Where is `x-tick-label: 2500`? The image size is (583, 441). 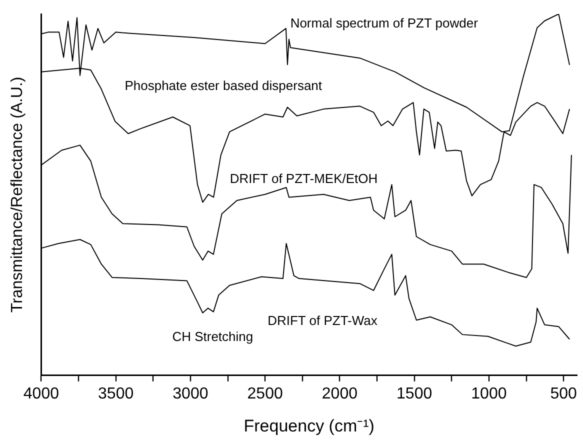 x-tick-label: 2500 is located at coordinates (265, 393).